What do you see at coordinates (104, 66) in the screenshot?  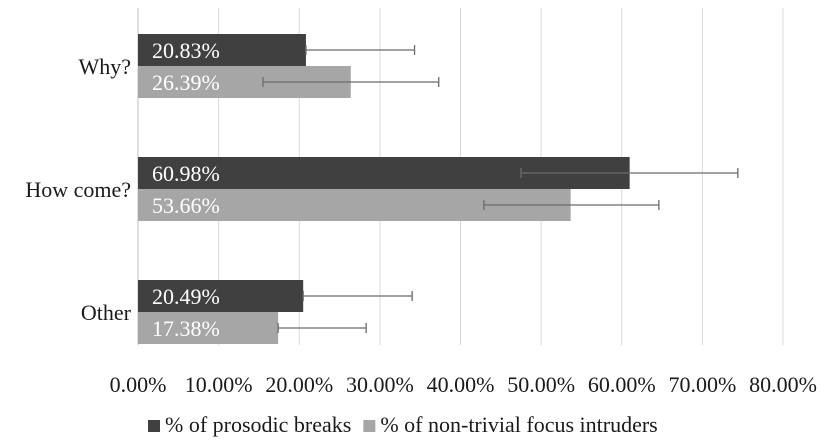 I see `category-label: Why?` at bounding box center [104, 66].